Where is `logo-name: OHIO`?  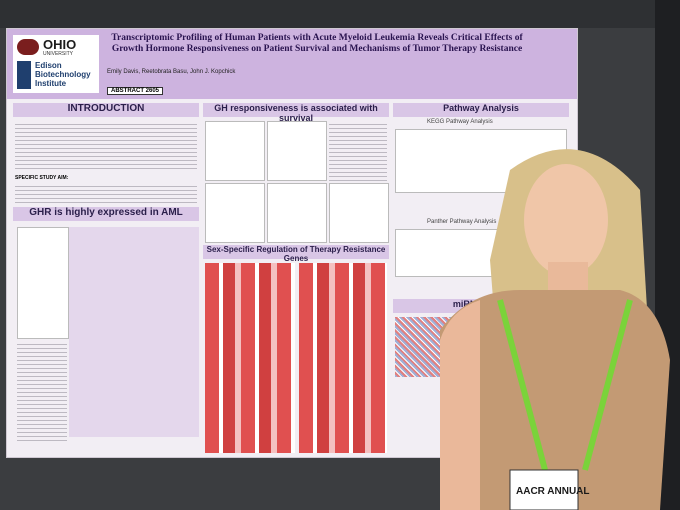 logo-name: OHIO is located at coordinates (60, 44).